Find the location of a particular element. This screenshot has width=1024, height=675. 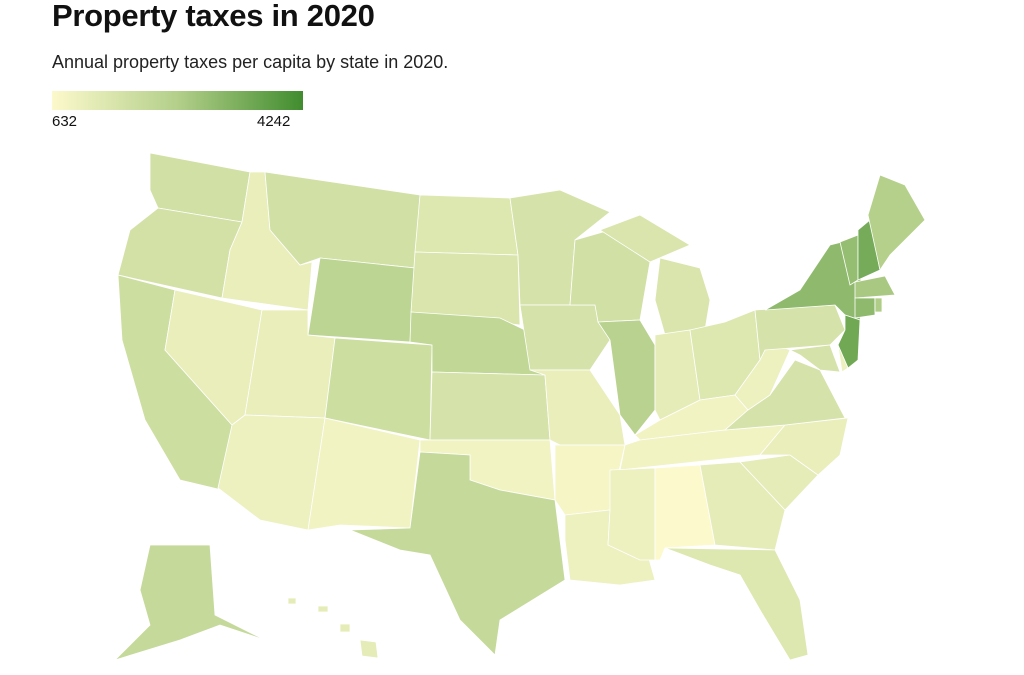

state-ri is located at coordinates (878, 305).